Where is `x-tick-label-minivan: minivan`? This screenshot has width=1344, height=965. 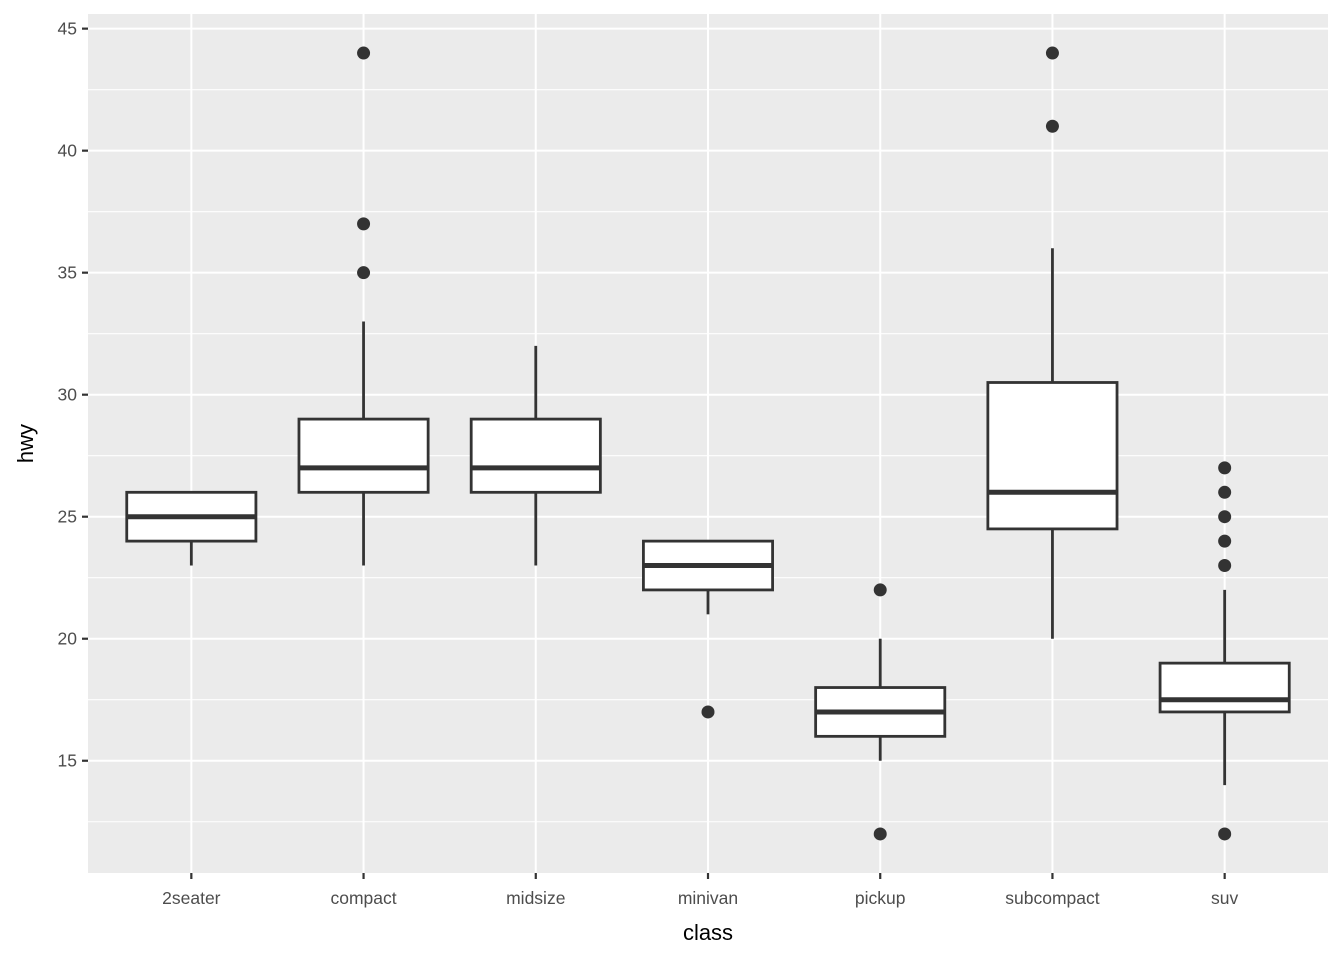 x-tick-label-minivan: minivan is located at coordinates (708, 898).